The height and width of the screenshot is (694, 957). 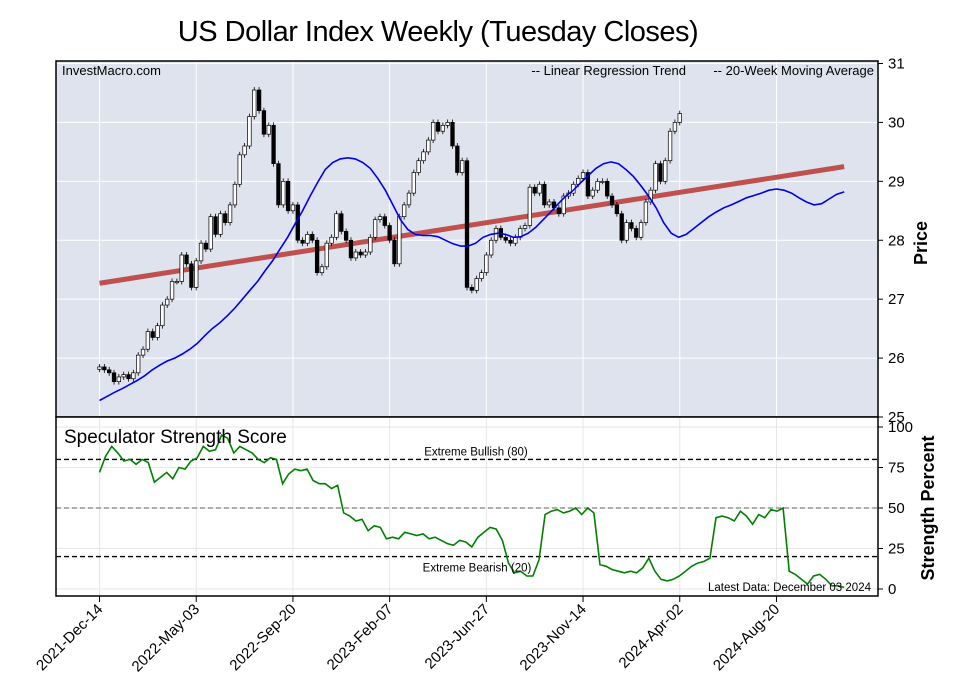 What do you see at coordinates (476, 452) in the screenshot?
I see `extreme-bullish-label: Extreme Bullish (80)` at bounding box center [476, 452].